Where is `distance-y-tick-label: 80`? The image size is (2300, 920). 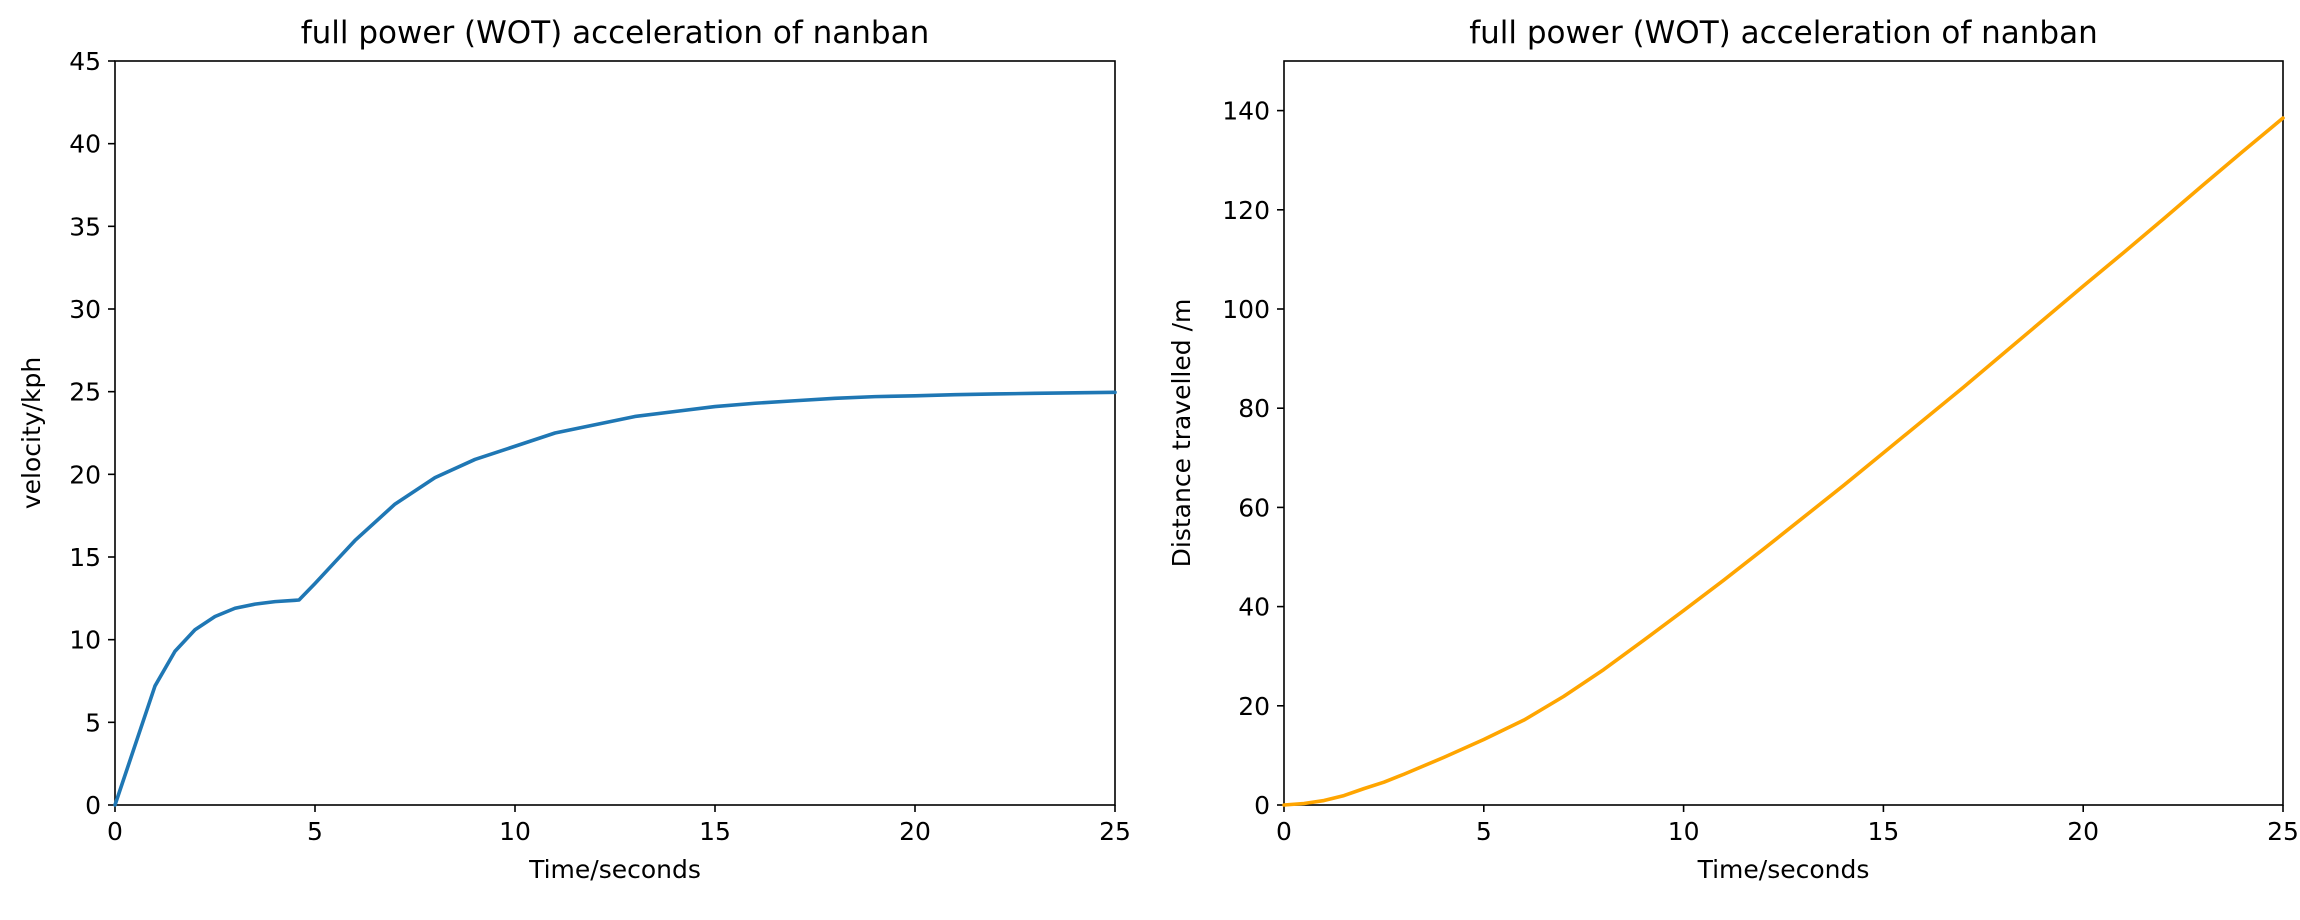
distance-y-tick-label: 80 is located at coordinates (1254, 408).